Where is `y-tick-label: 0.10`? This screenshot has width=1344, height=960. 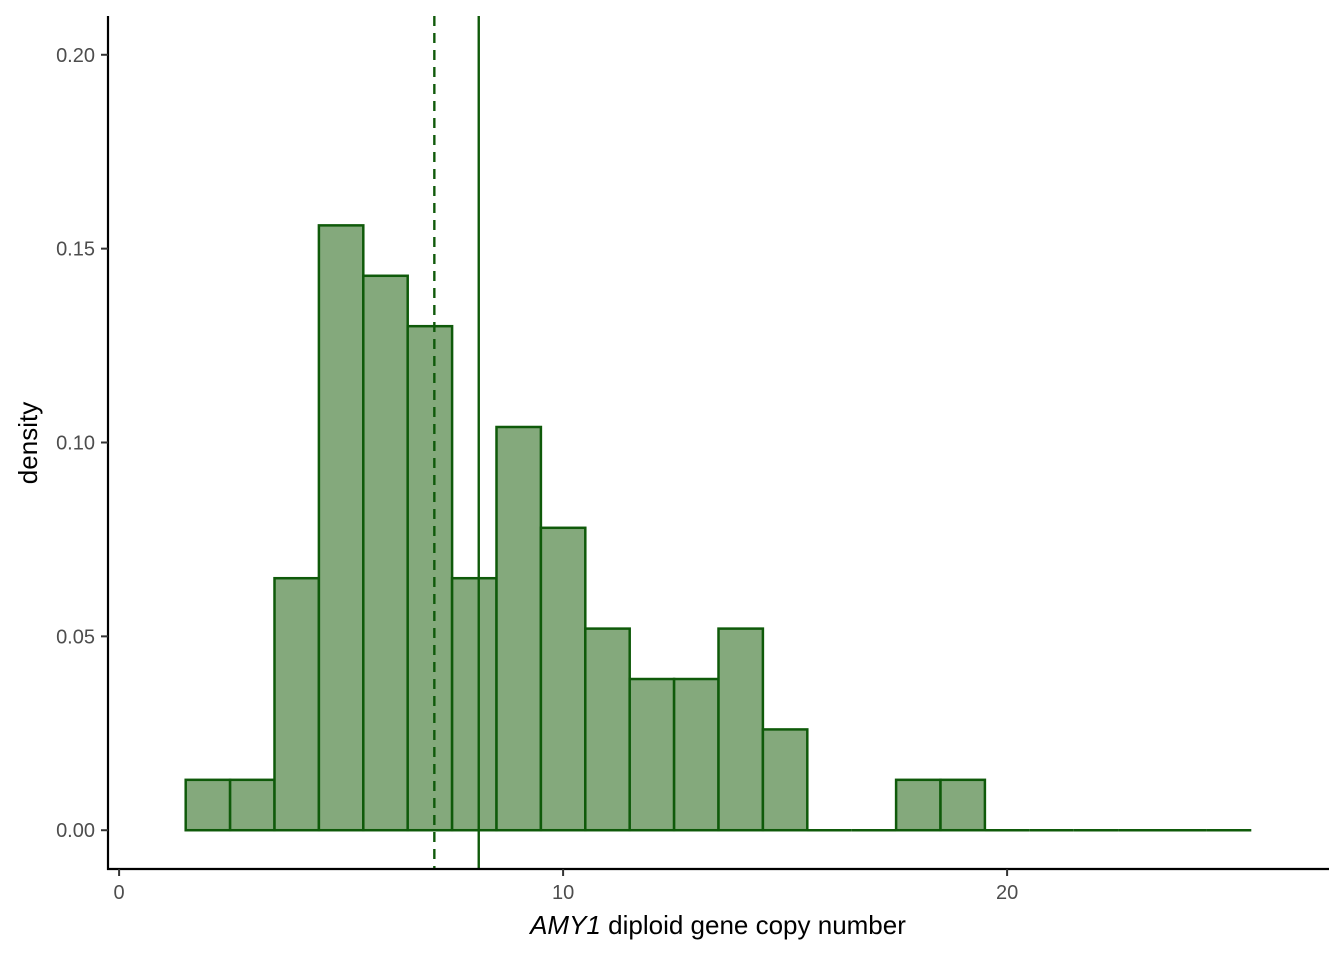 y-tick-label: 0.10 is located at coordinates (75, 444).